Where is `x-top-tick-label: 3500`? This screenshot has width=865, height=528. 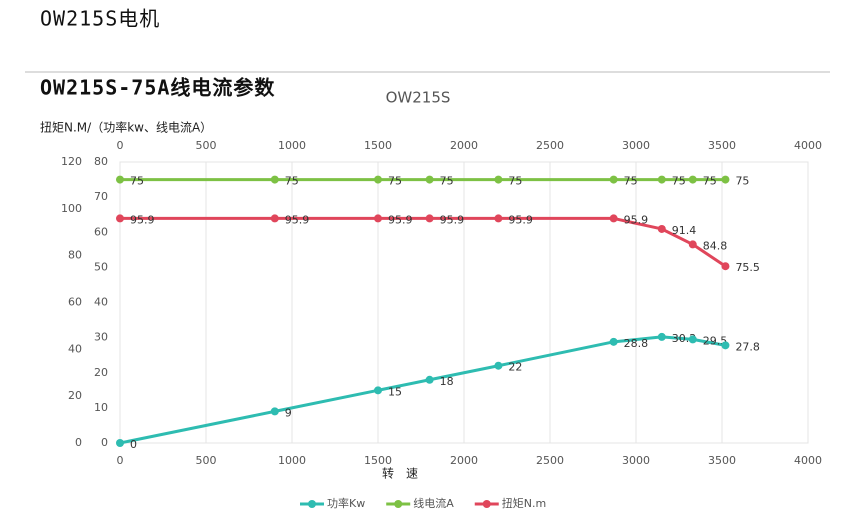
x-top-tick-label: 3500 is located at coordinates (722, 145).